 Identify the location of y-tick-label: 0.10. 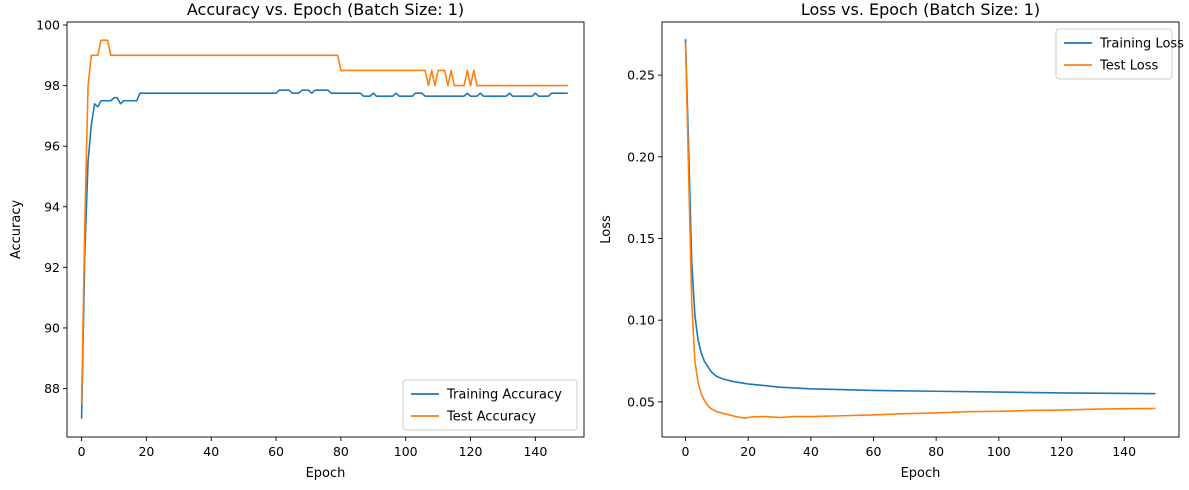
(641, 320).